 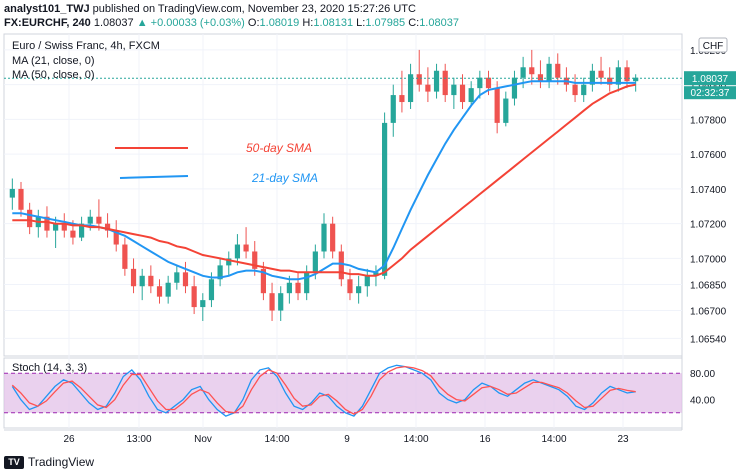 I want to click on price-tick-label: 1.07800, so click(x=708, y=120).